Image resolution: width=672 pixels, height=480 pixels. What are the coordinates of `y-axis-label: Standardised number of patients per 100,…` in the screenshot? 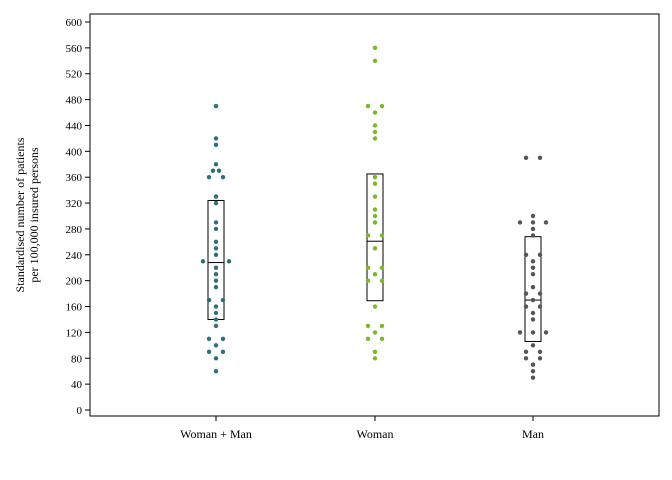 It's located at (27, 214).